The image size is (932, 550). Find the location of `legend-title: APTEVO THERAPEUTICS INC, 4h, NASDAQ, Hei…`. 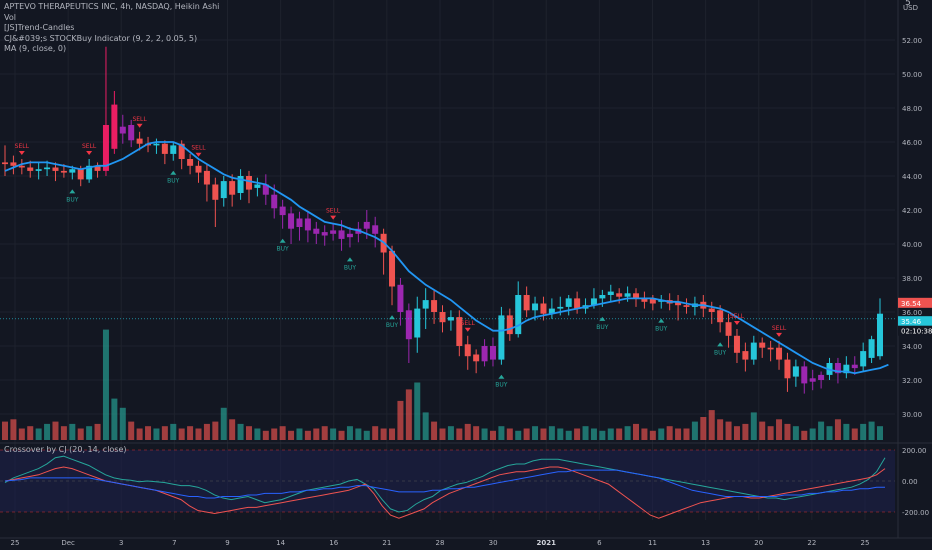

legend-title: APTEVO THERAPEUTICS INC, 4h, NASDAQ, Hei… is located at coordinates (112, 6).